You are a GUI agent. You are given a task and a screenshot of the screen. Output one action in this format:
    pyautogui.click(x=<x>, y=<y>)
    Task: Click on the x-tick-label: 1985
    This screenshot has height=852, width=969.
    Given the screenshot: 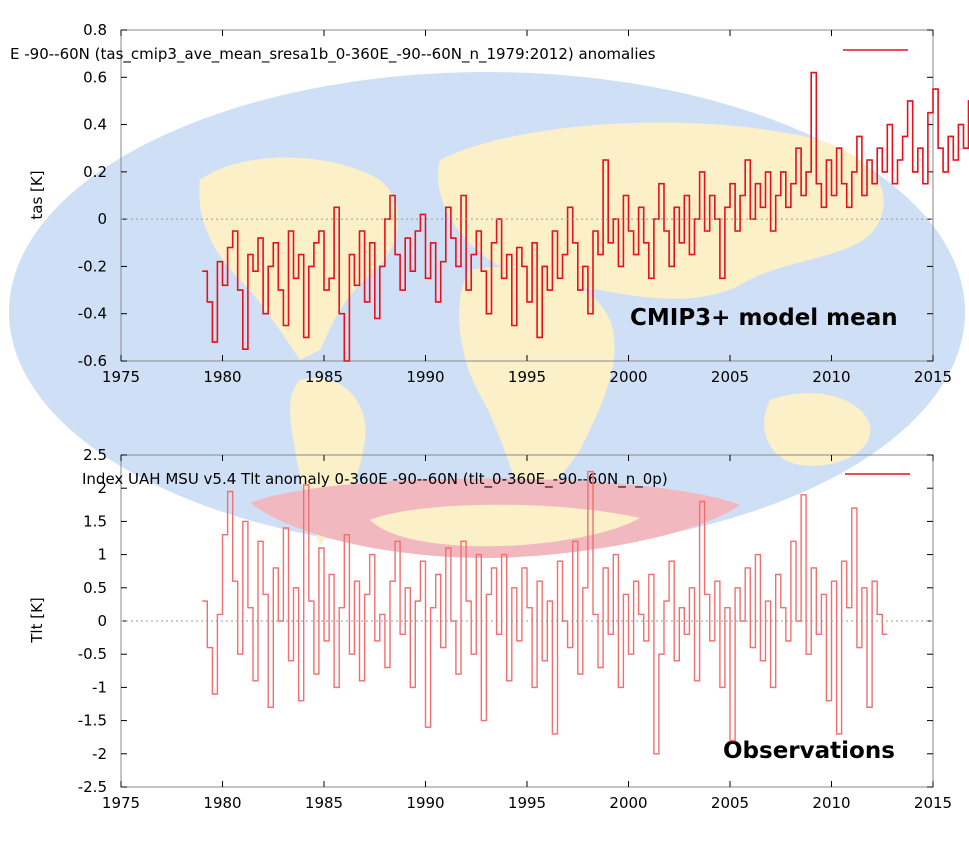 What is the action you would take?
    pyautogui.click(x=324, y=803)
    